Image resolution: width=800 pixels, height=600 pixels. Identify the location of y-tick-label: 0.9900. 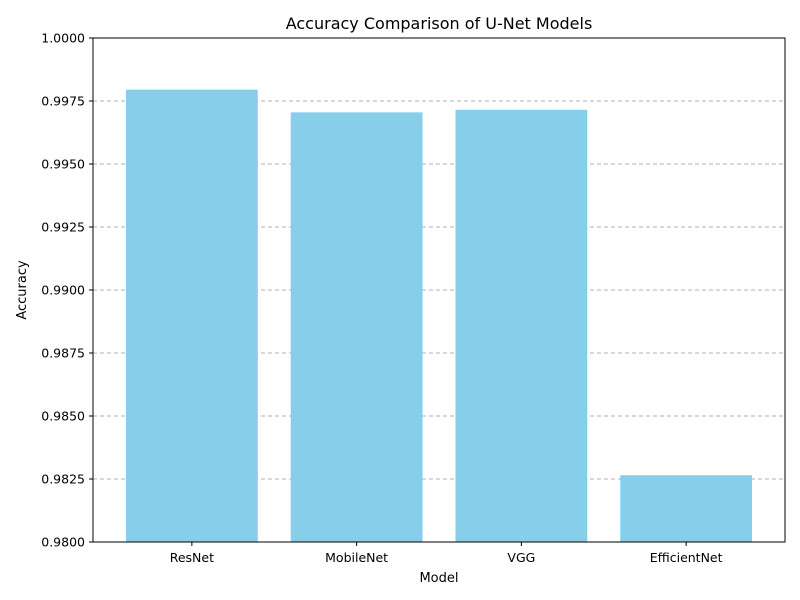
(63, 290).